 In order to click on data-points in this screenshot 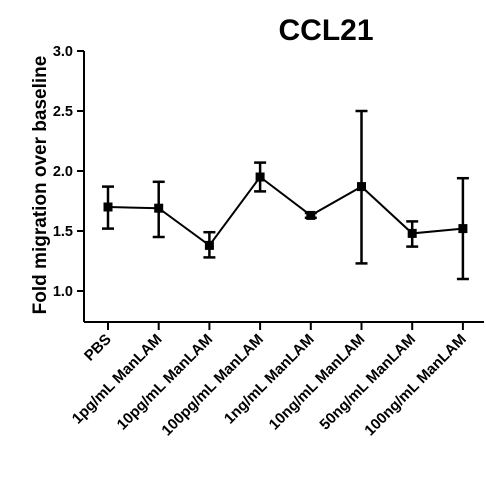, I will do `click(285, 211)`.